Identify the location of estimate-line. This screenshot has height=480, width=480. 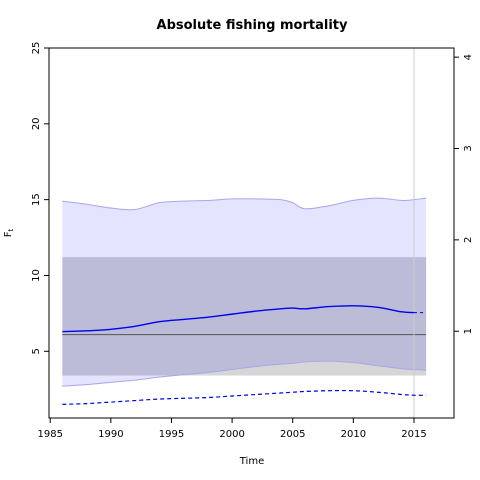
(238, 319).